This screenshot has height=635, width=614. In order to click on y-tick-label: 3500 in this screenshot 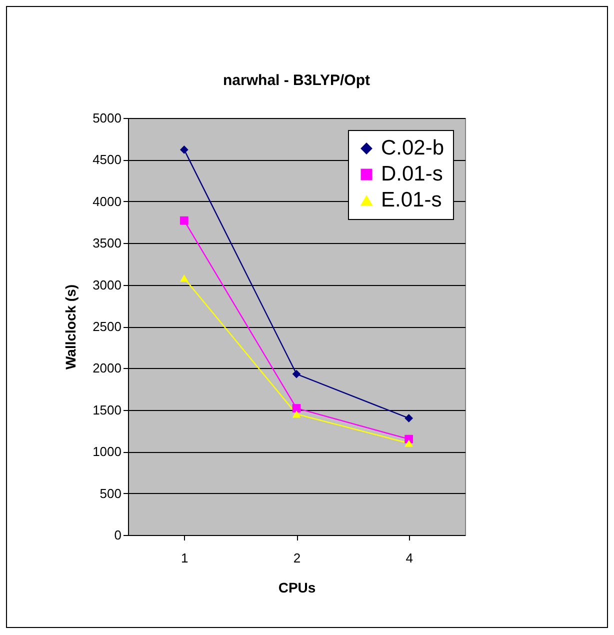, I will do `click(107, 243)`.